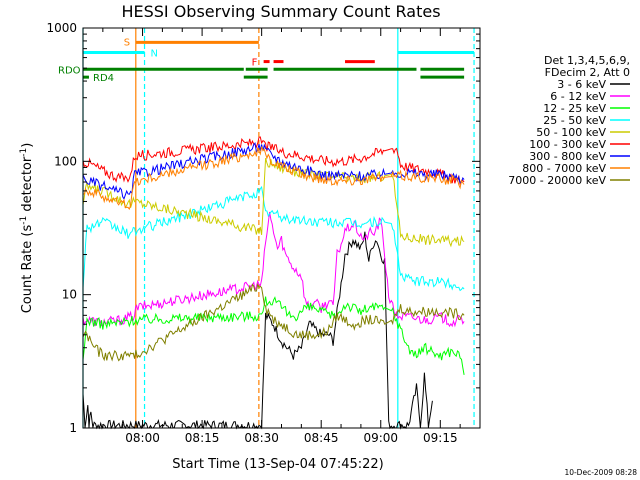 This screenshot has width=640, height=480. What do you see at coordinates (61, 28) in the screenshot?
I see `y-tick-label: 1000` at bounding box center [61, 28].